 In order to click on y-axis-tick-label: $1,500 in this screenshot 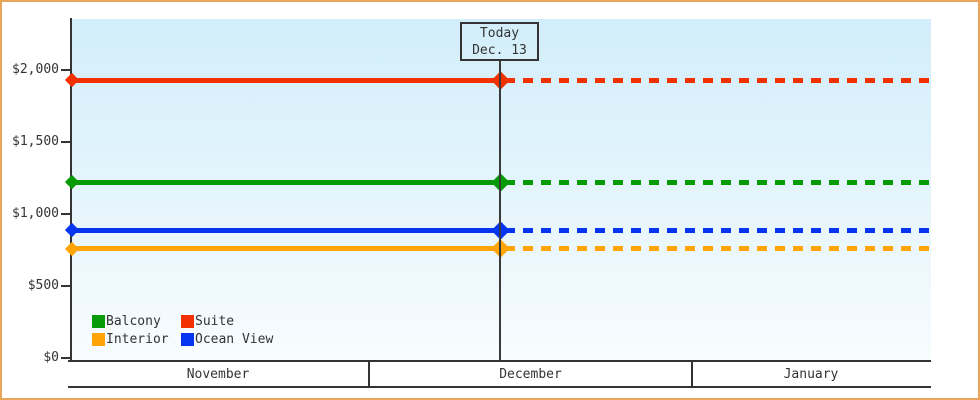, I will do `click(35, 141)`.